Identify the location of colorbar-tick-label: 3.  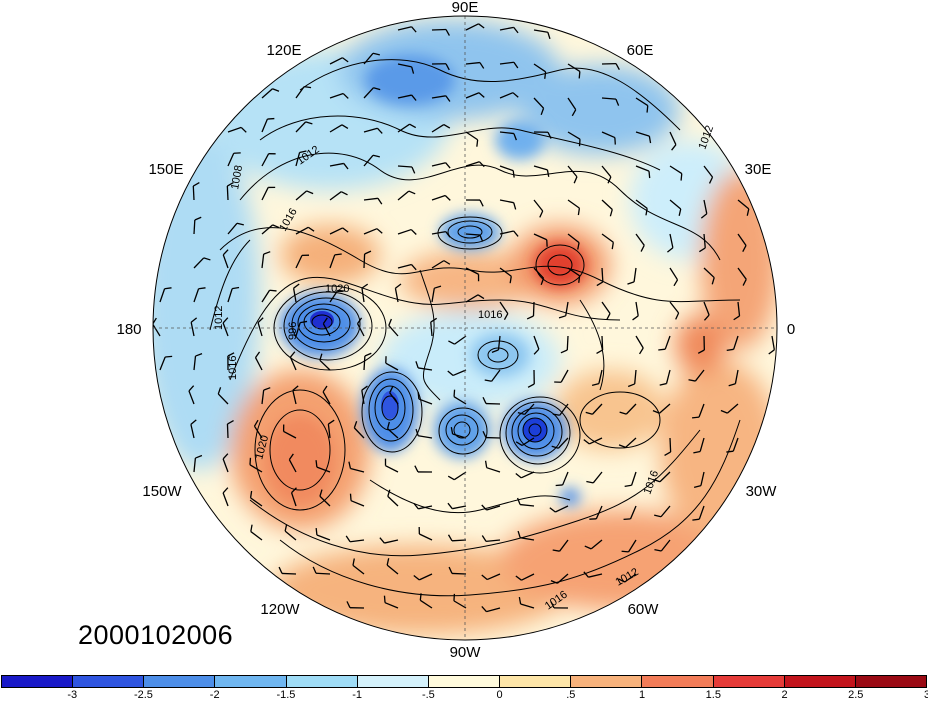
(925, 695).